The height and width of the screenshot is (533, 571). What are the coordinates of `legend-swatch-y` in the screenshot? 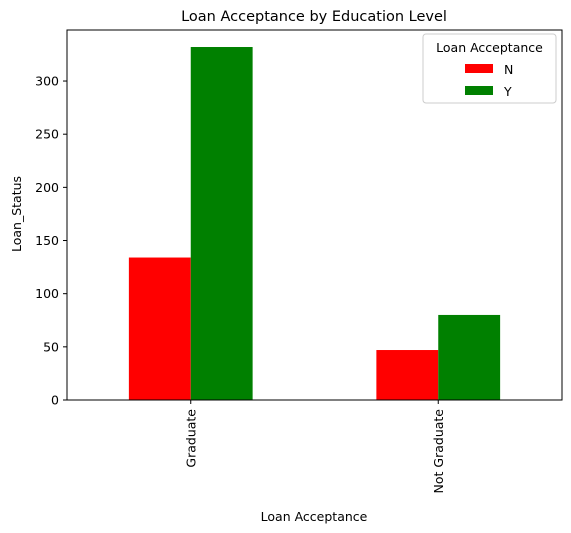 It's located at (479, 90).